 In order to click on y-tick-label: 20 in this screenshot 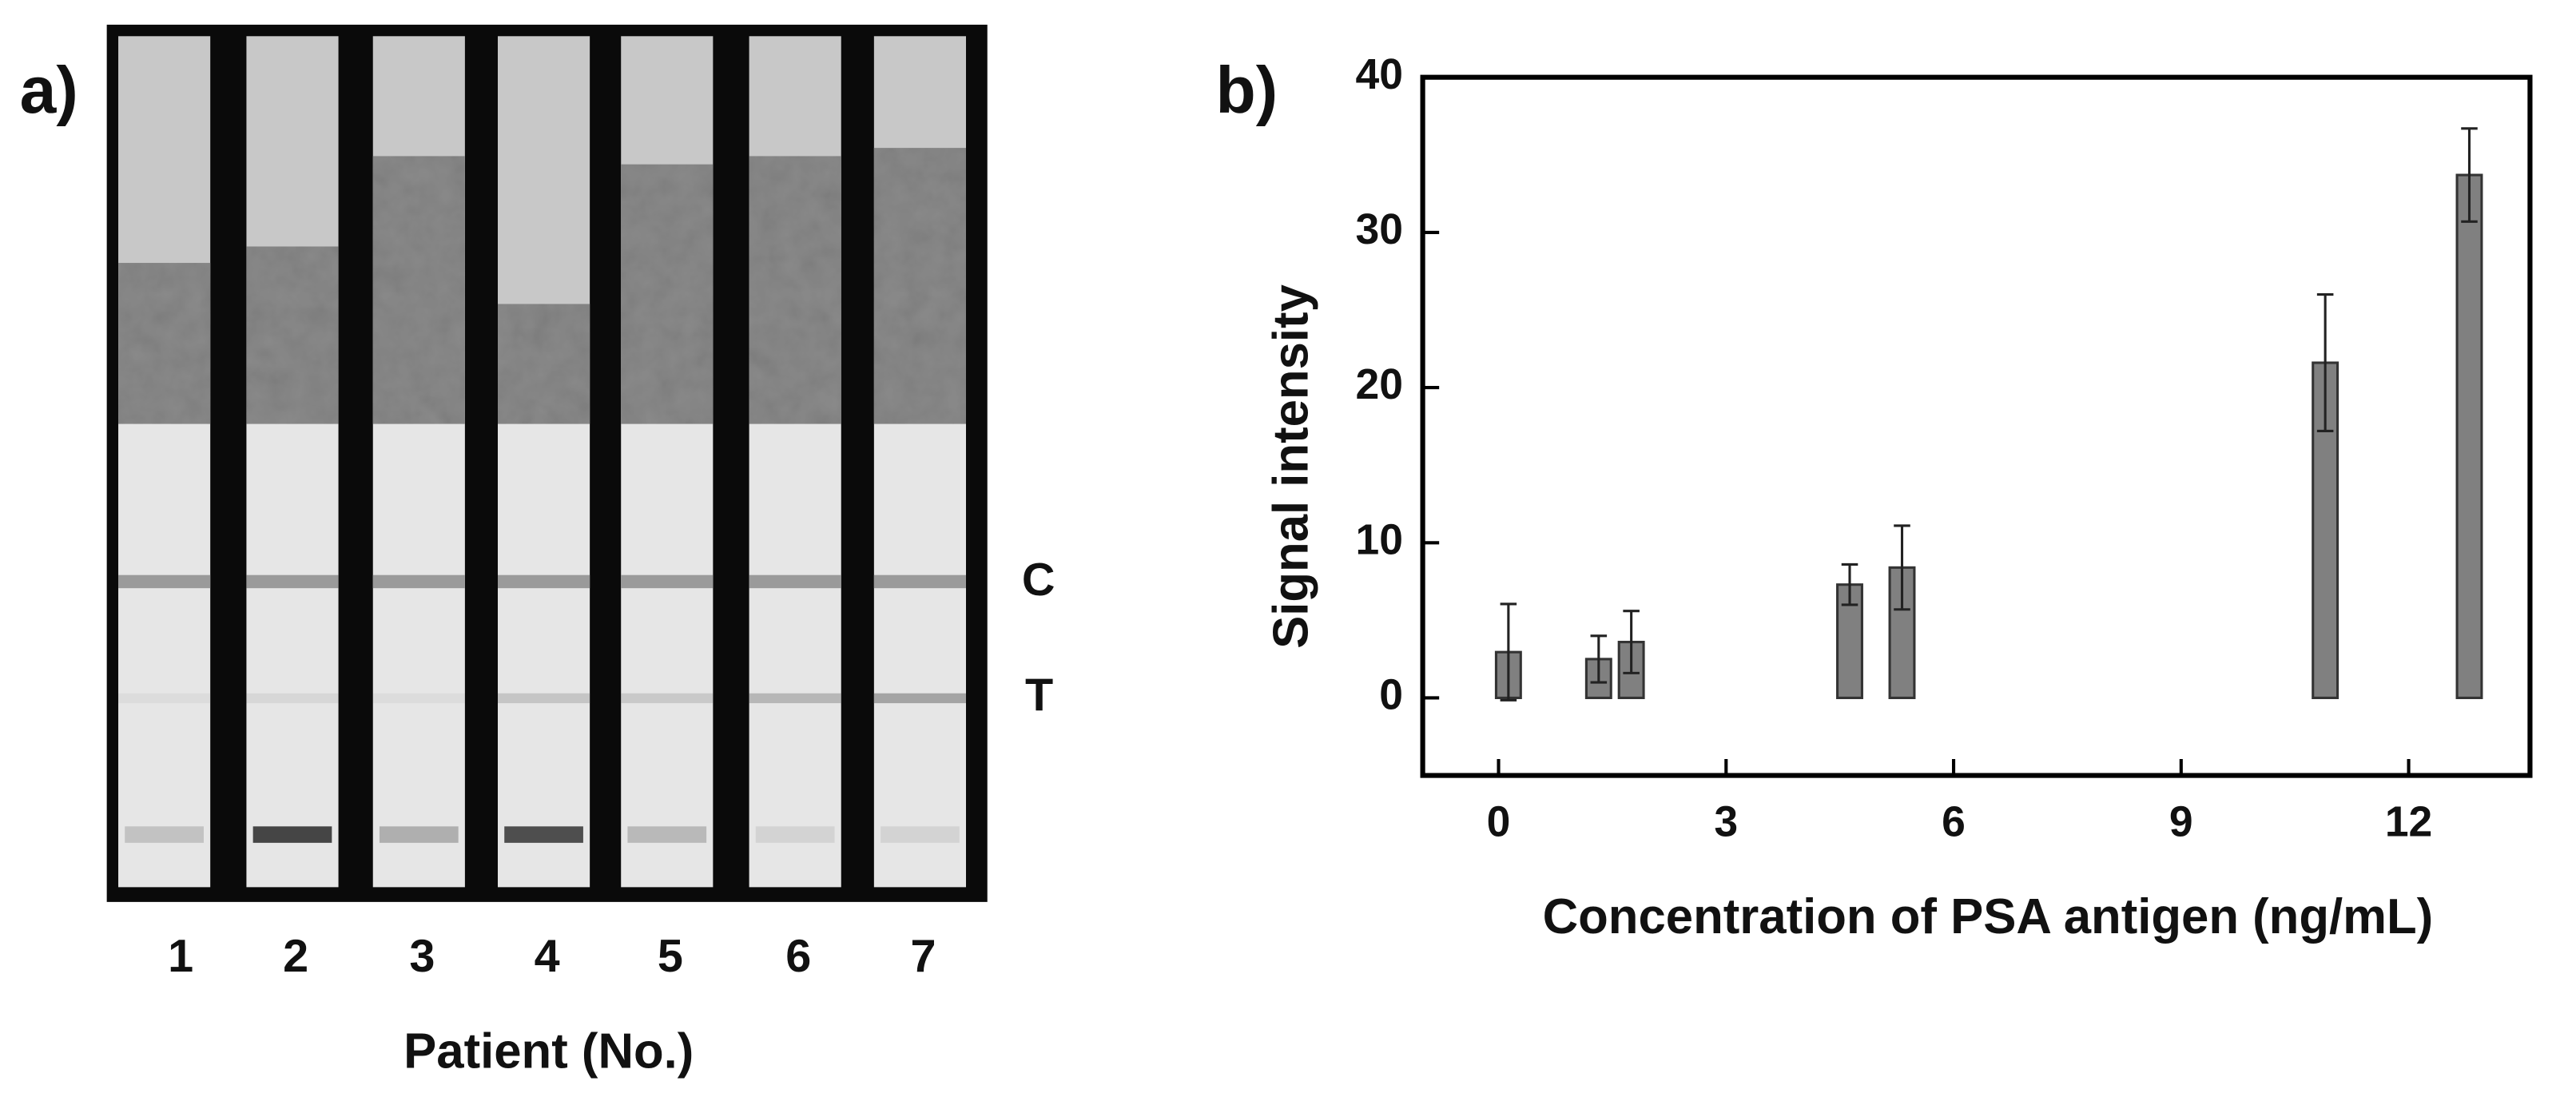, I will do `click(1378, 384)`.